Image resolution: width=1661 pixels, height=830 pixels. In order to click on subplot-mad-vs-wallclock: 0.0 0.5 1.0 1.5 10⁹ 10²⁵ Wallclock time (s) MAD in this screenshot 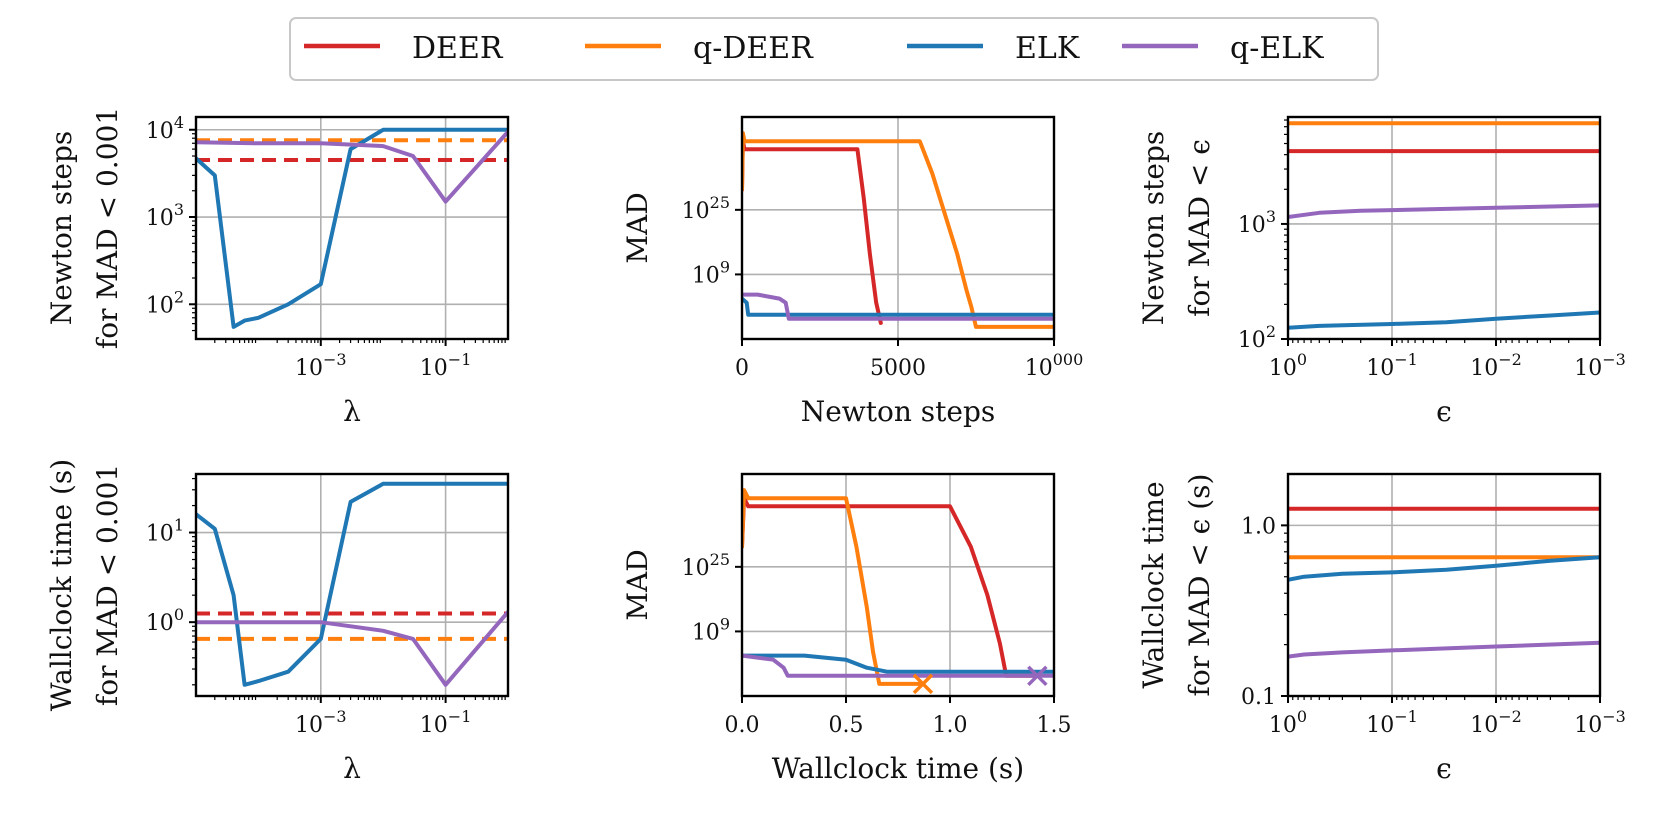, I will do `click(846, 628)`.